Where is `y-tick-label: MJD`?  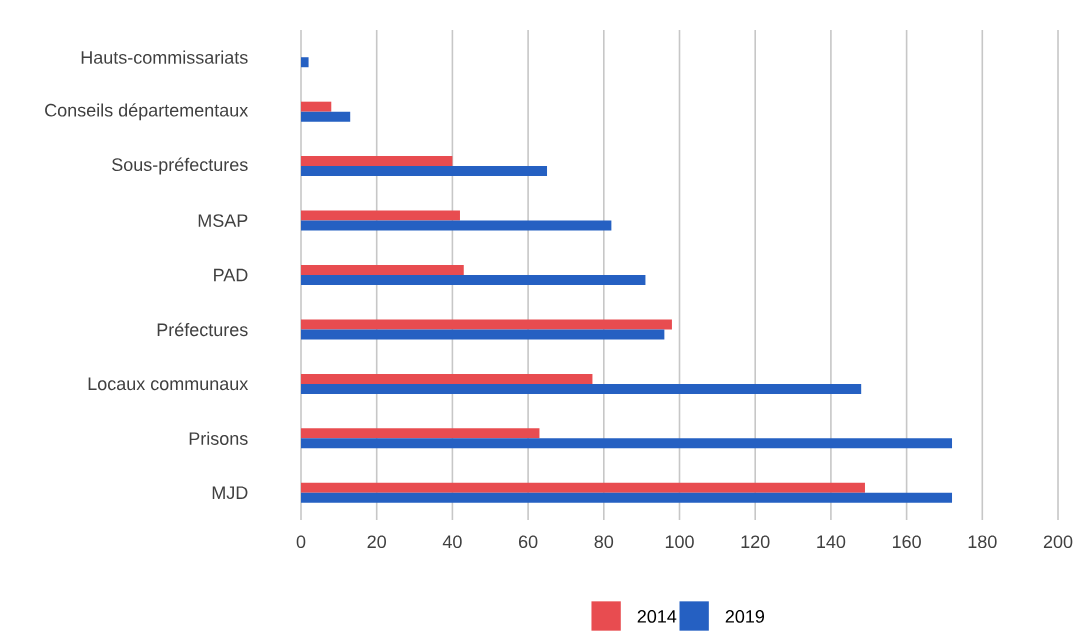
y-tick-label: MJD is located at coordinates (230, 493).